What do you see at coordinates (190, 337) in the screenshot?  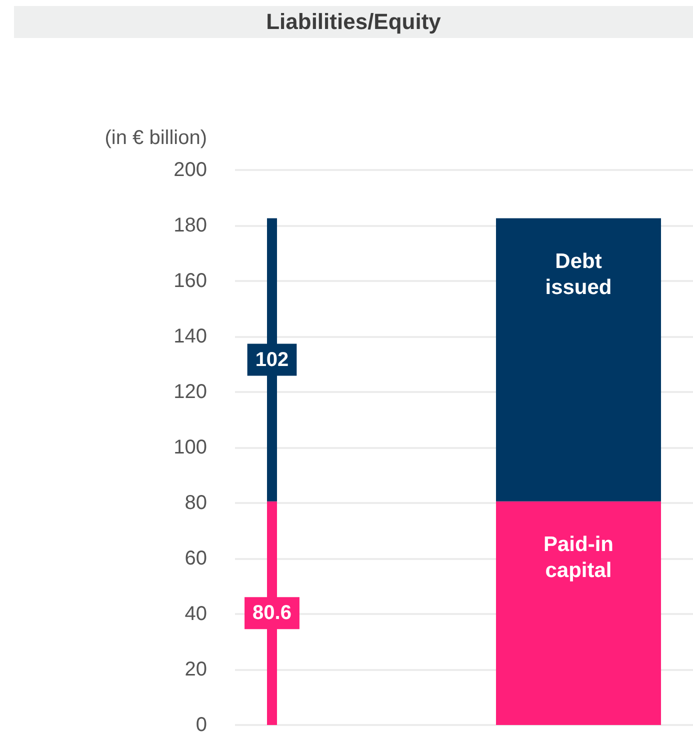 I see `y-tick-label: 140` at bounding box center [190, 337].